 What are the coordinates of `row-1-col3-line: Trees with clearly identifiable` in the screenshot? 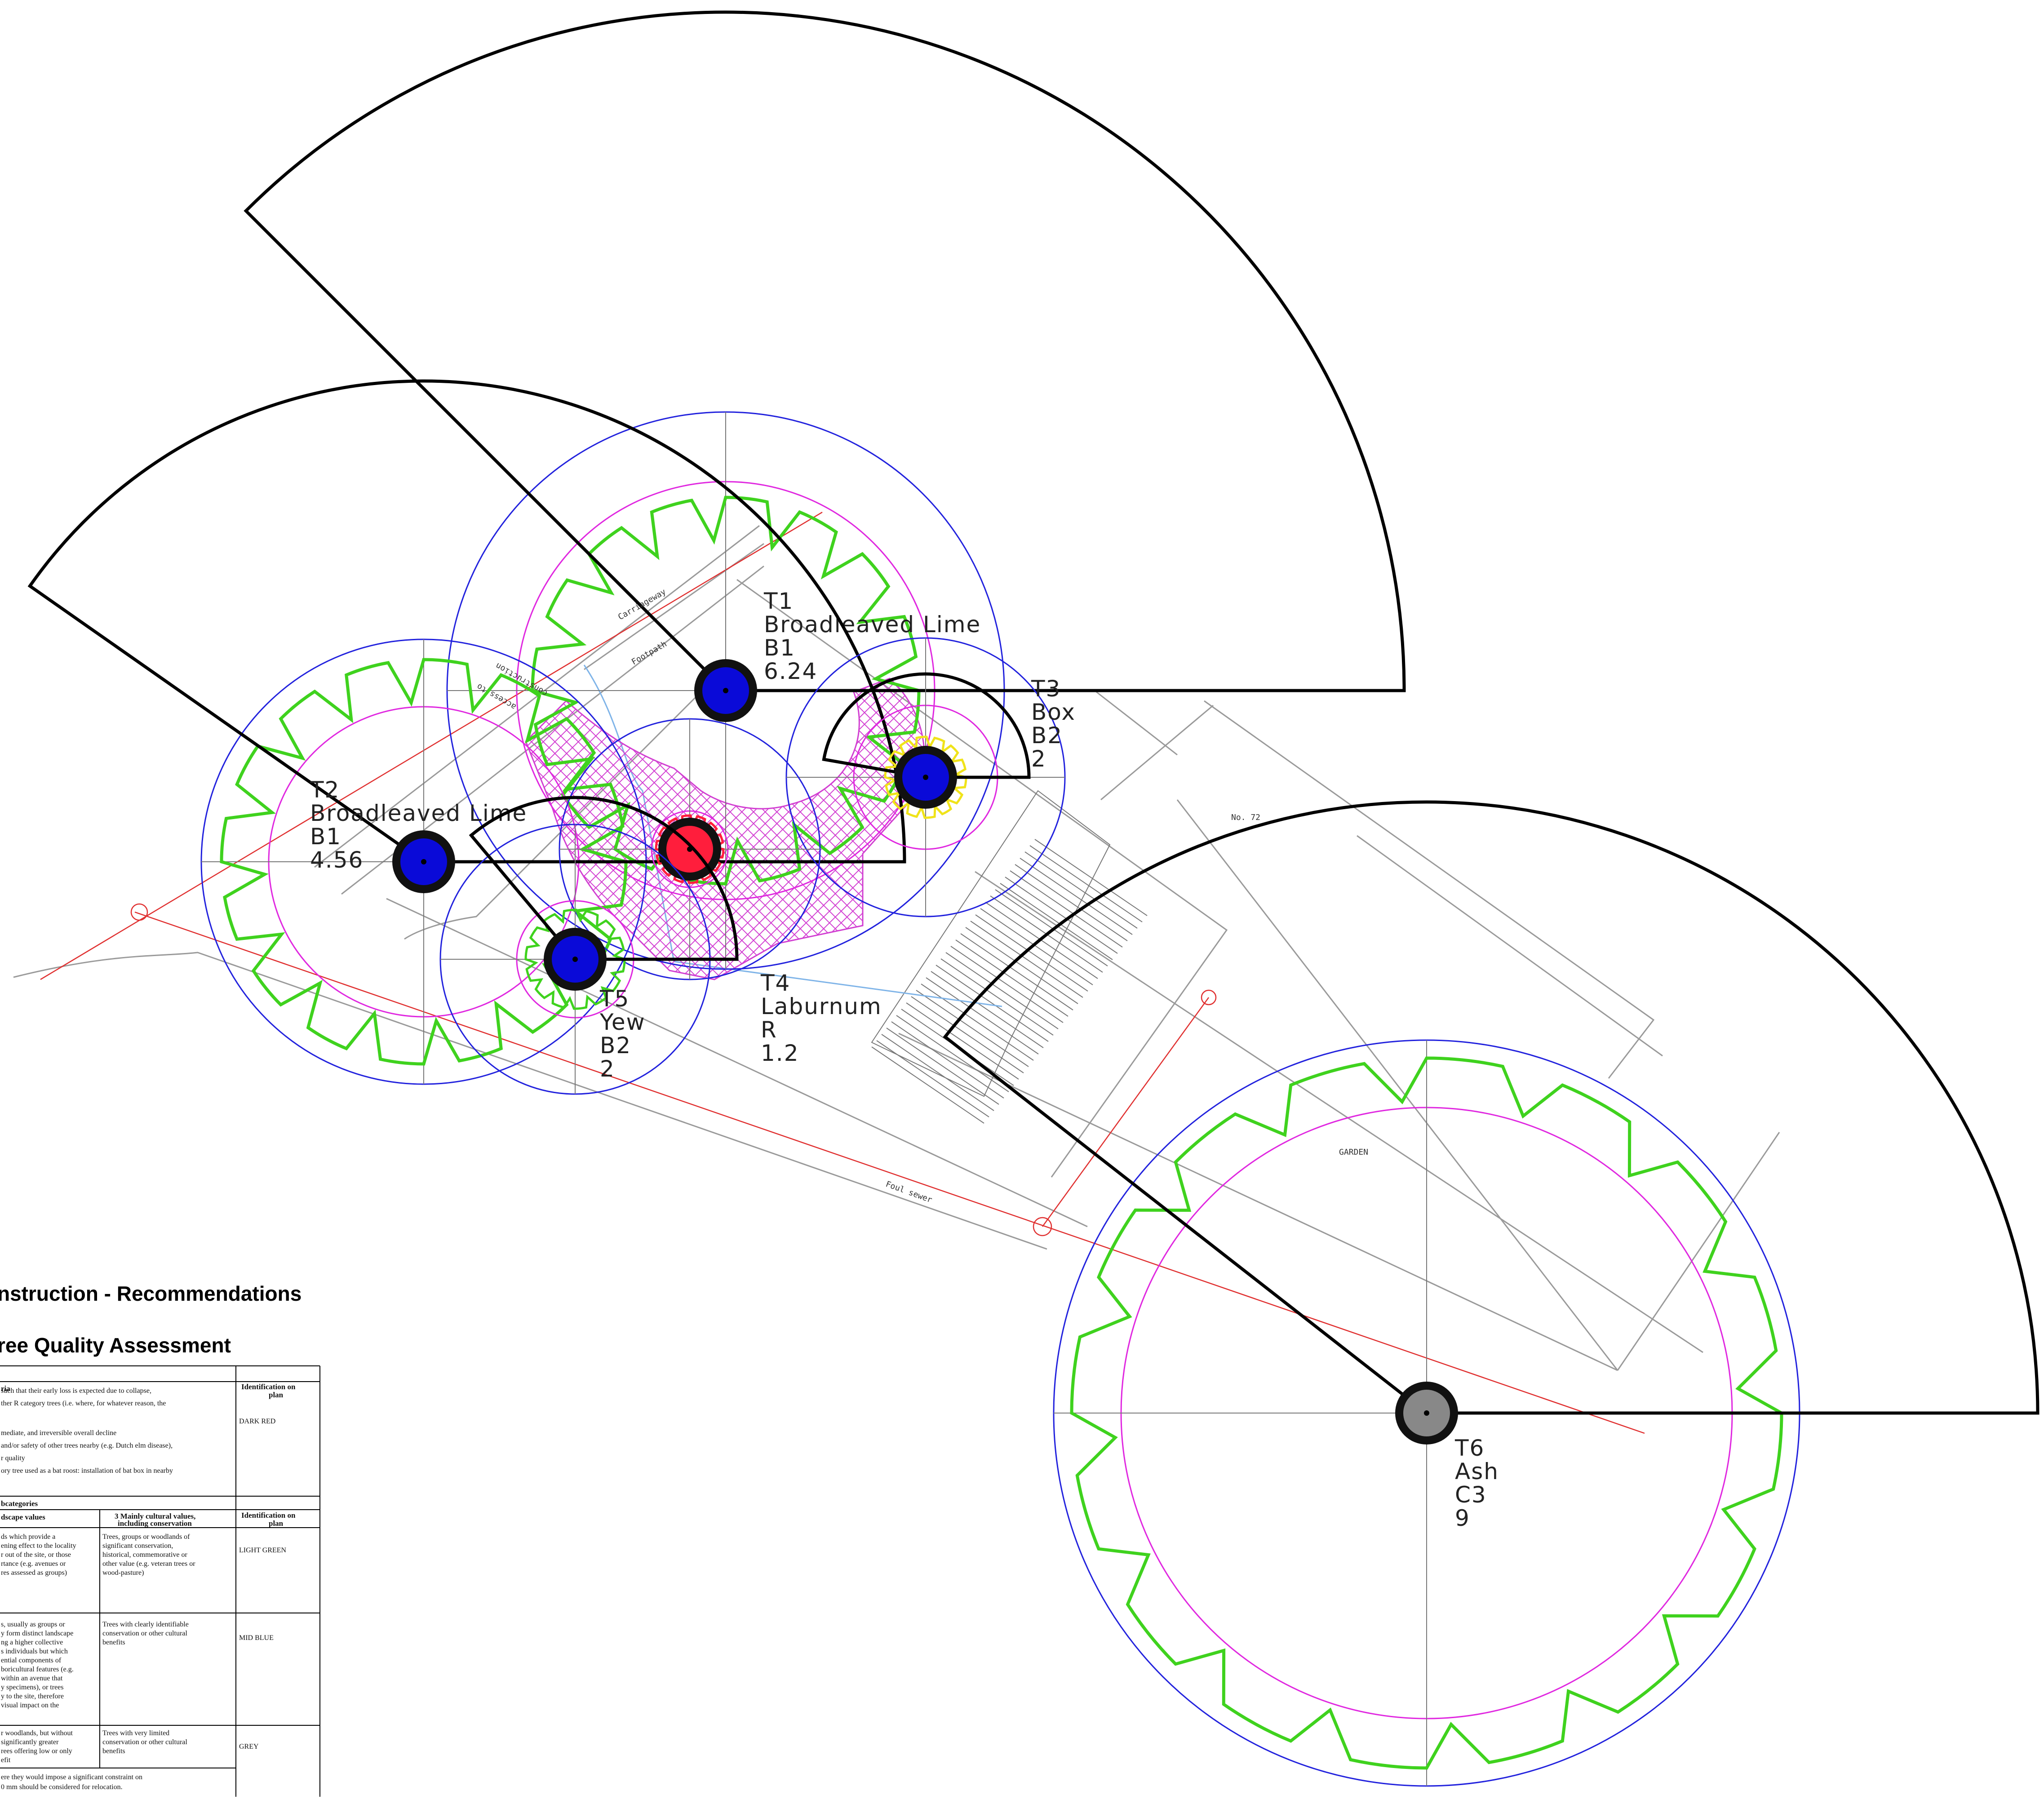 It's located at (145, 1625).